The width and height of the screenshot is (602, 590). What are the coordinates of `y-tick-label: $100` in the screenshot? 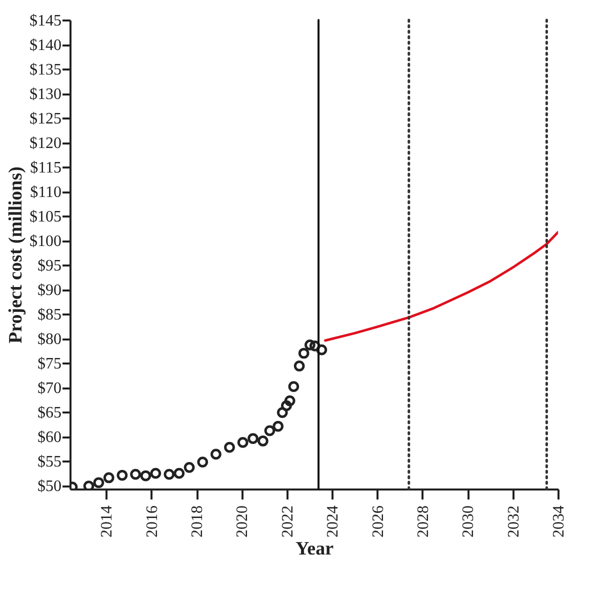 It's located at (46, 241).